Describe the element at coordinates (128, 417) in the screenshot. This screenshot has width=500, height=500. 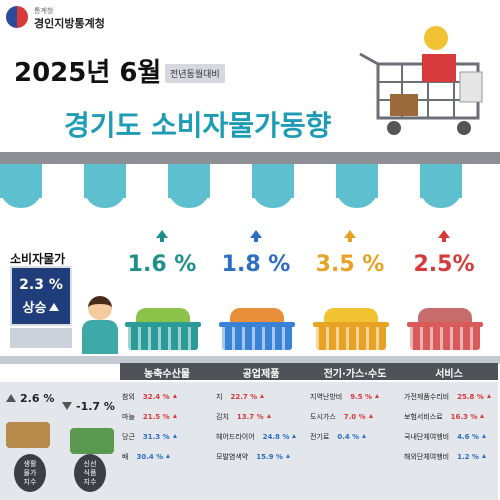
I see `item-name: 마늘` at that location.